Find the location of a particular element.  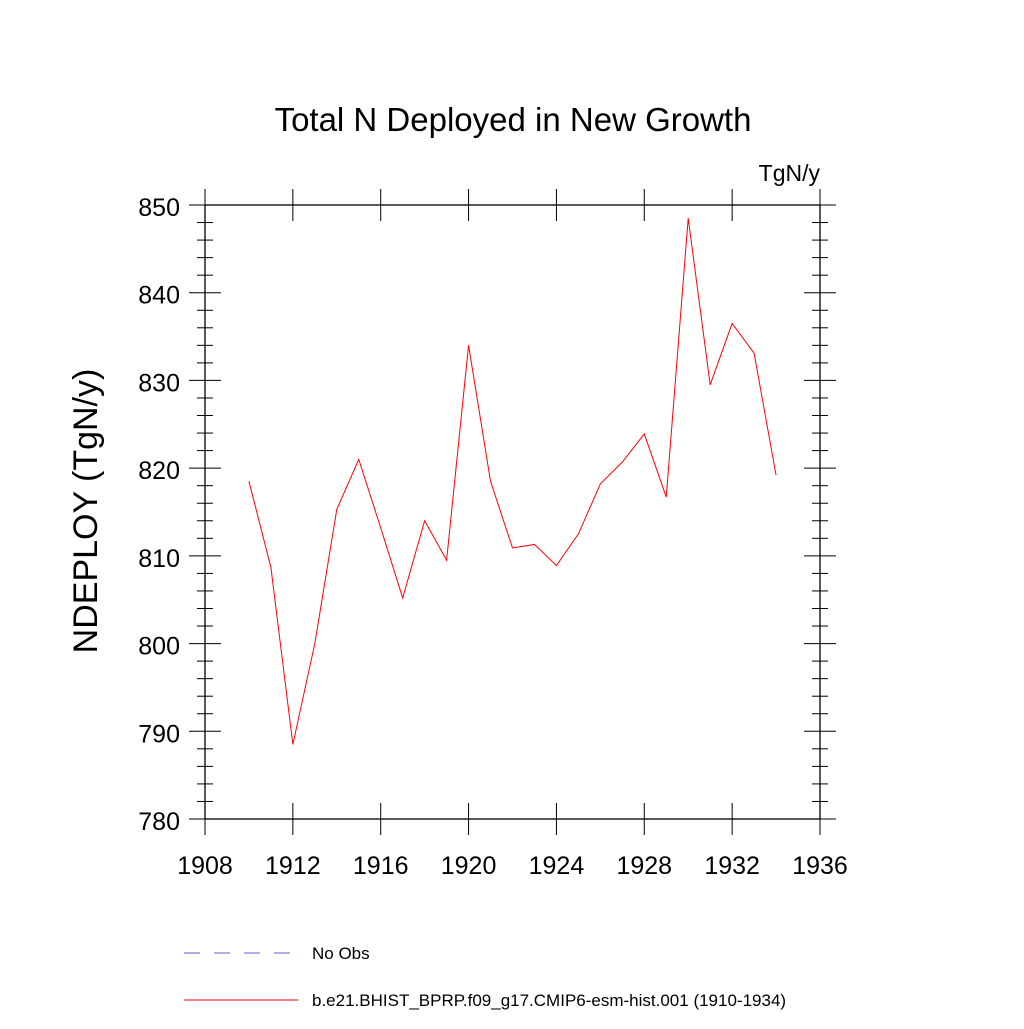

x-tick-label: 1932 is located at coordinates (732, 866).